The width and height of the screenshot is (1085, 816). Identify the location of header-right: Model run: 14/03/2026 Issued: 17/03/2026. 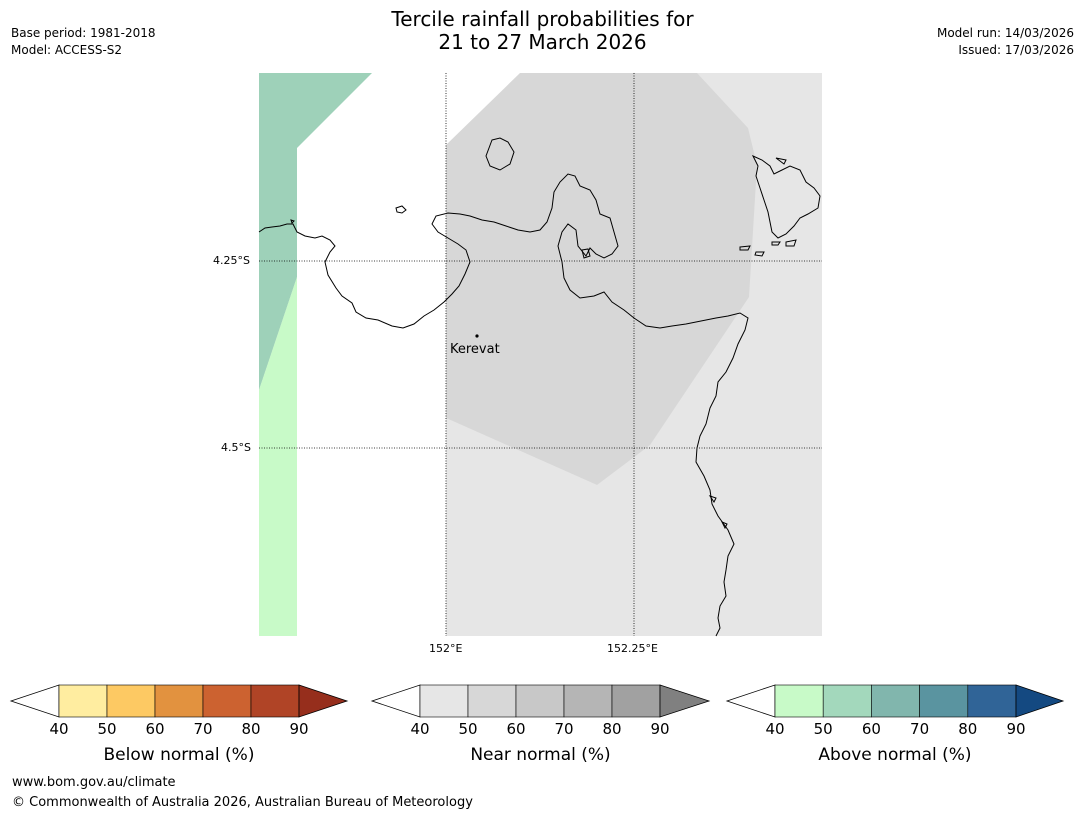
(1005, 42).